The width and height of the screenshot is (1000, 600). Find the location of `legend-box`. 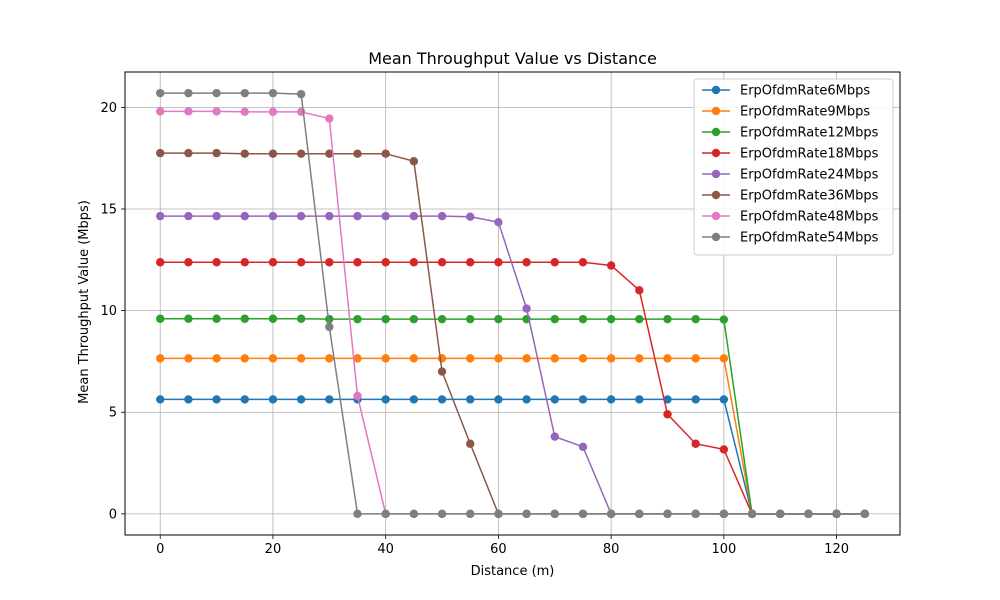

legend-box is located at coordinates (793, 167).